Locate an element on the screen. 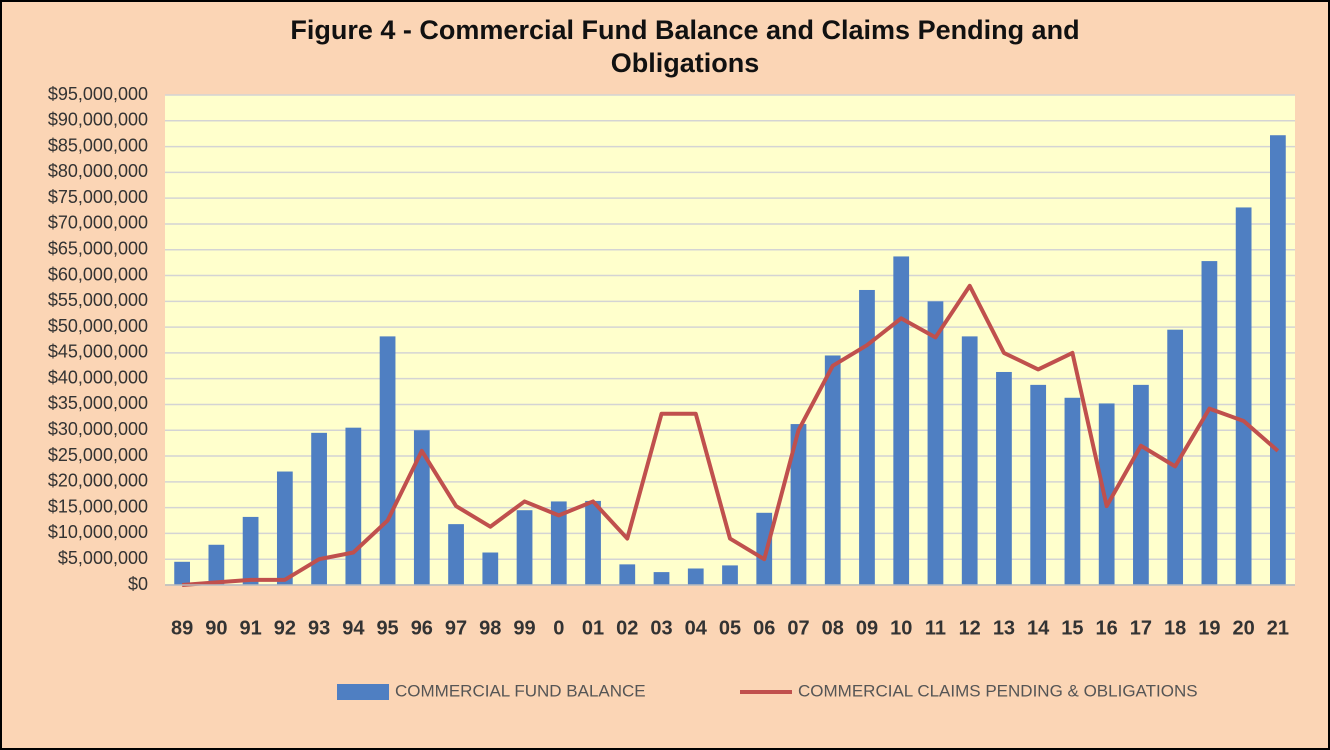 The image size is (1330, 750). x-tick-label: 92 is located at coordinates (285, 628).